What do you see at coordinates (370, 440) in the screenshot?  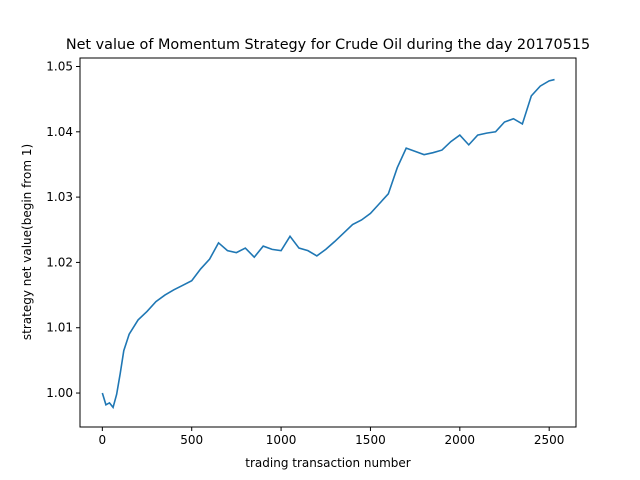 I see `x-tick-label: 1500` at bounding box center [370, 440].